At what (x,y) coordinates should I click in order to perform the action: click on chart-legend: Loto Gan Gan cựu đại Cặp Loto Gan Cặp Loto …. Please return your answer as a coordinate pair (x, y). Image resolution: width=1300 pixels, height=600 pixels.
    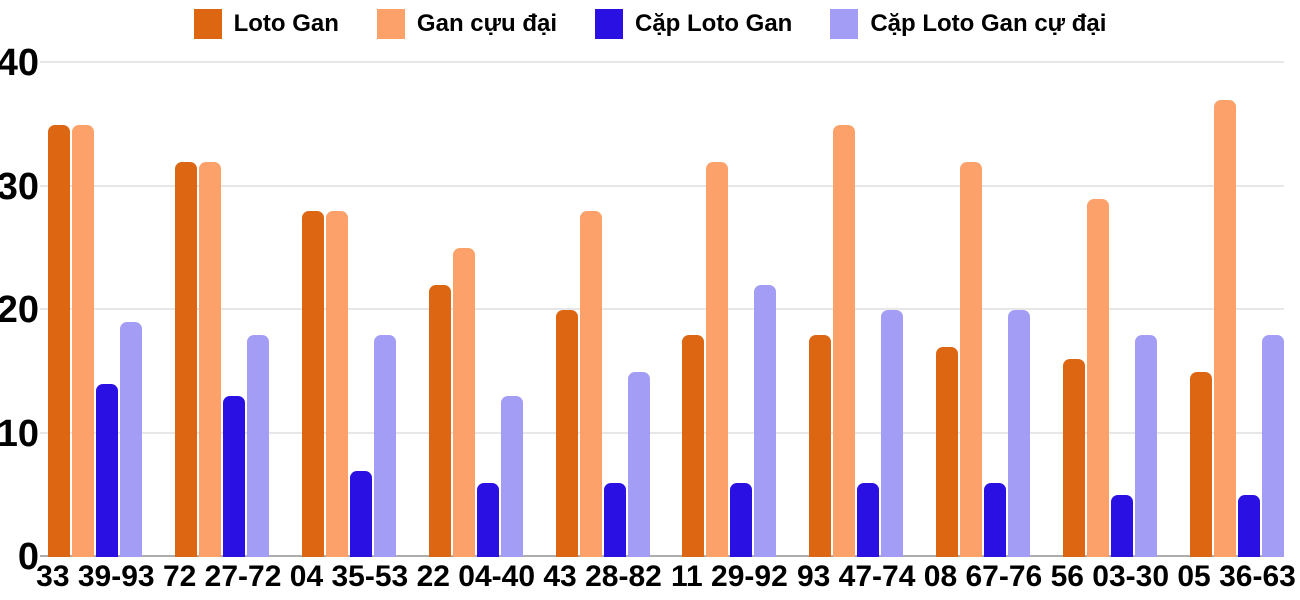
    Looking at the image, I should click on (650, 24).